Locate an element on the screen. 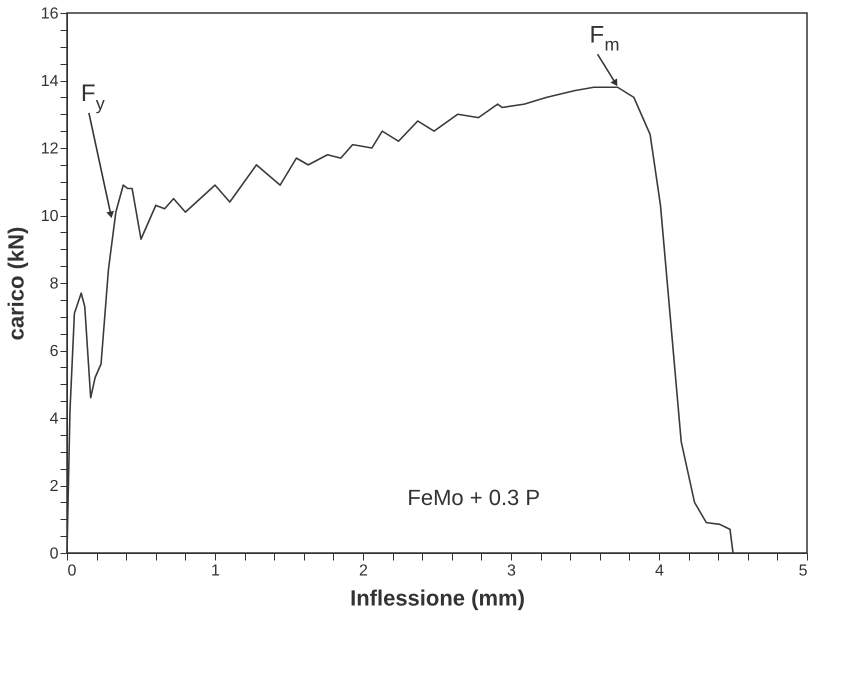 This screenshot has height=678, width=865. y-tick-label: 12 is located at coordinates (49, 149).